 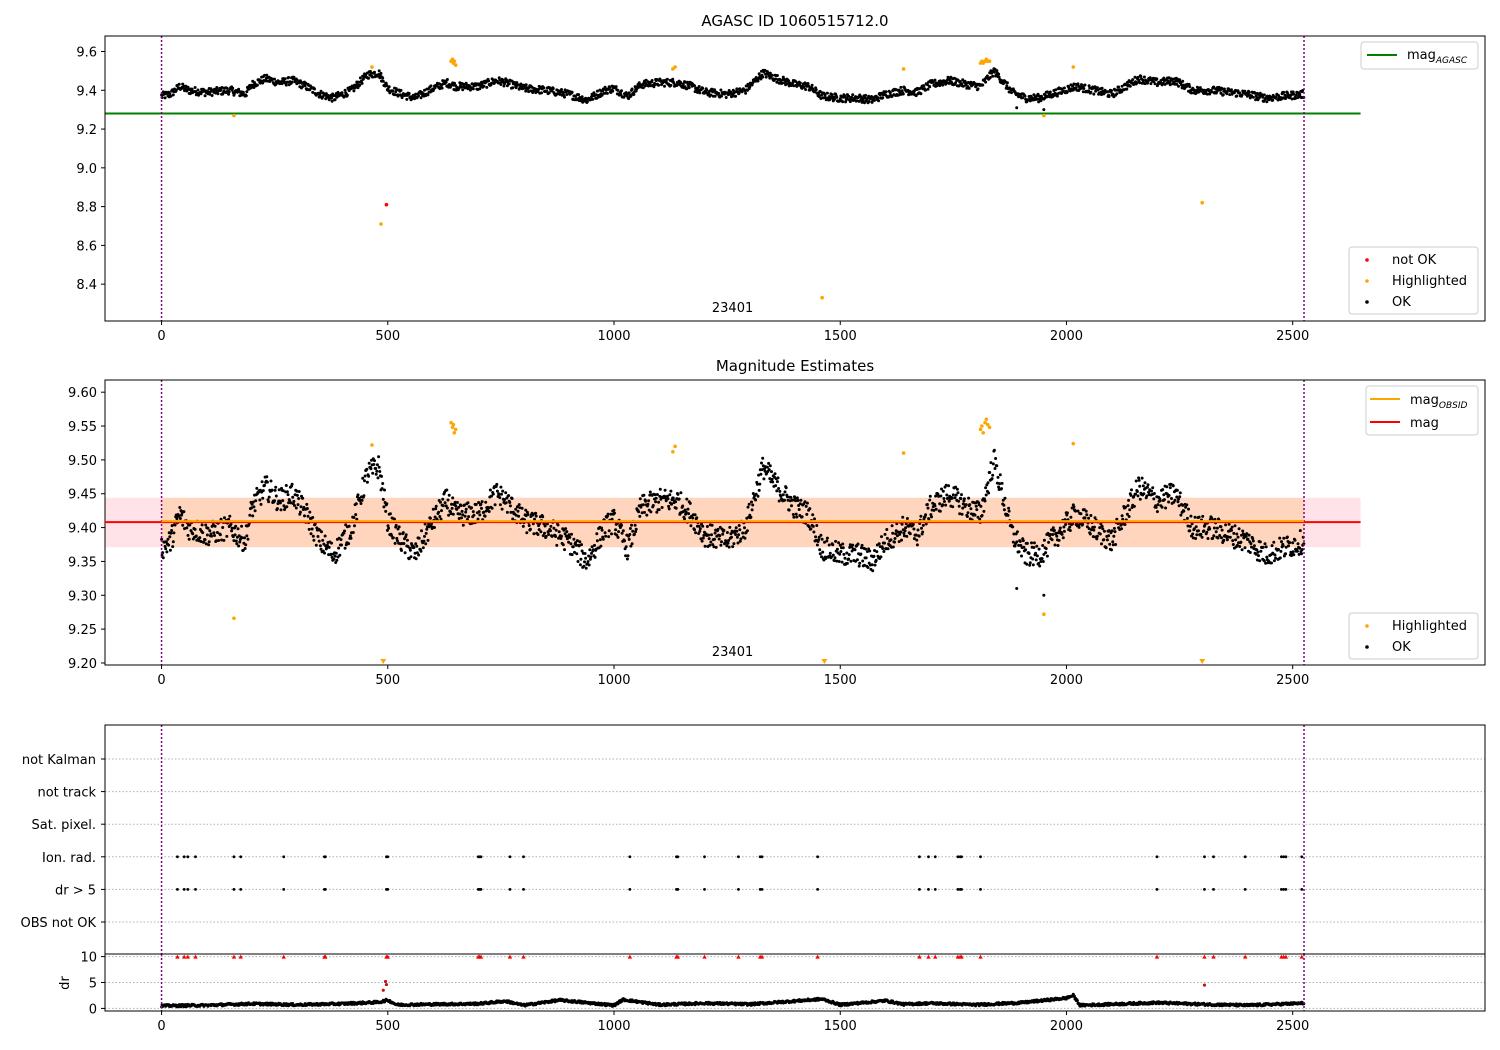 What do you see at coordinates (1419, 55) in the screenshot?
I see `agasc-legend-top: magAGASC` at bounding box center [1419, 55].